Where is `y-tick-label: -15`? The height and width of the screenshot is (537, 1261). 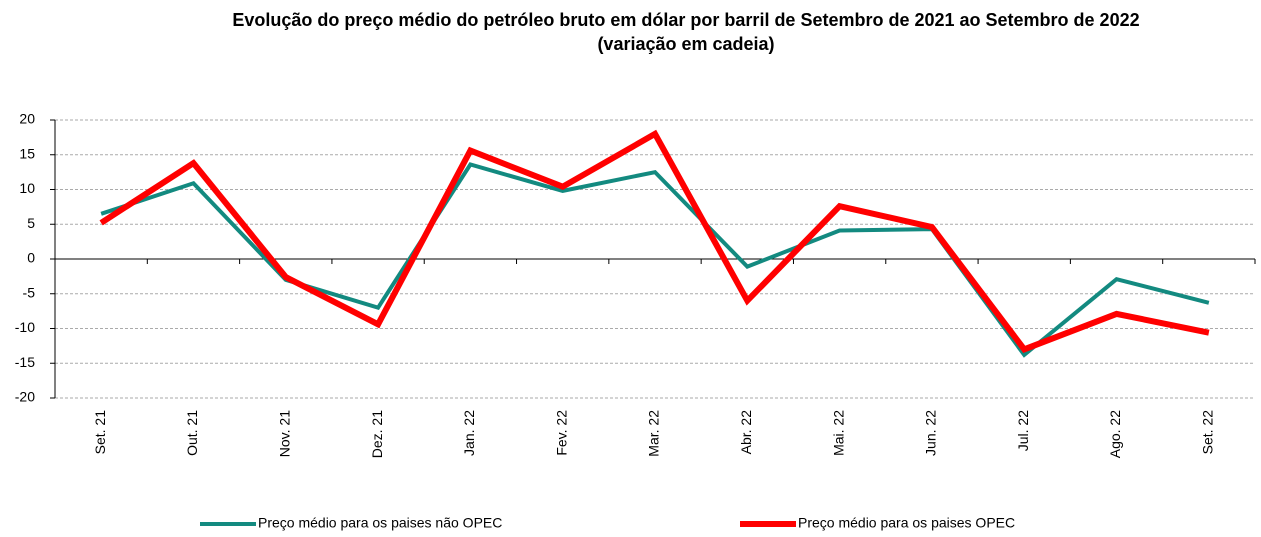
y-tick-label: -15 is located at coordinates (25, 362).